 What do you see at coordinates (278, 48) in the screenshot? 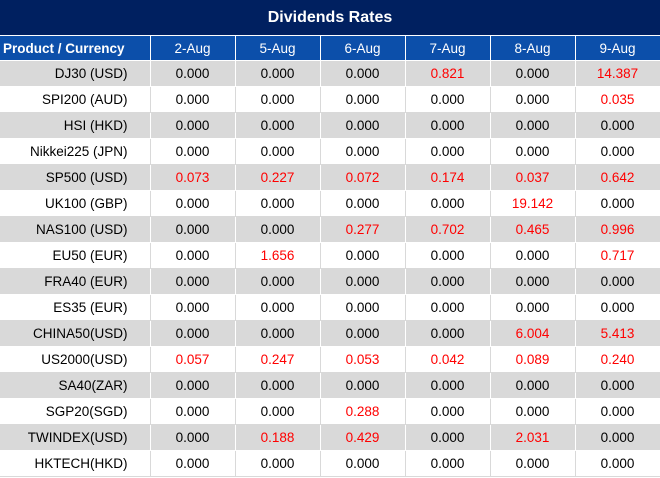
I see `header-date: 5-Aug` at bounding box center [278, 48].